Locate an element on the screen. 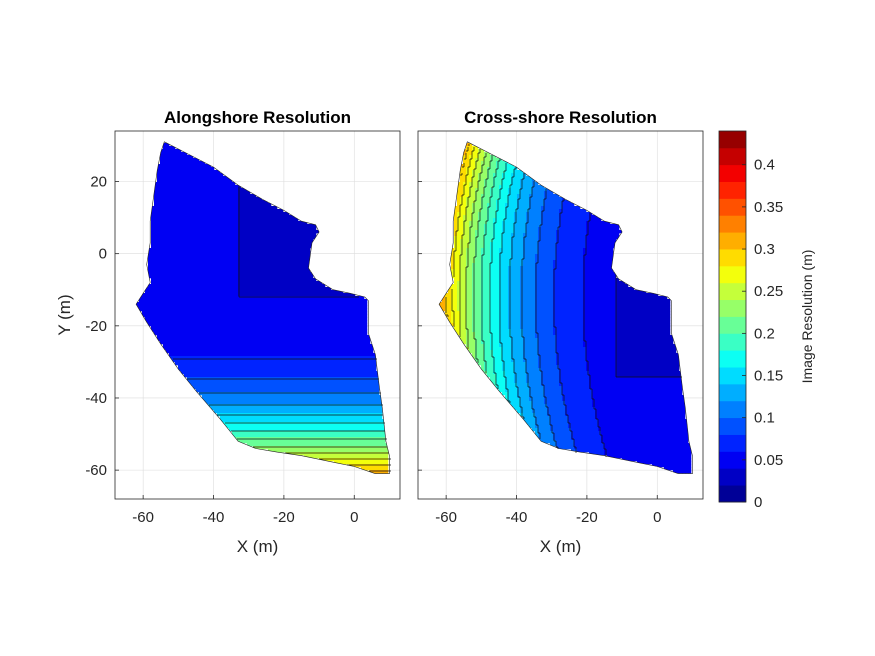  colorbar-tick-label: 0.35 is located at coordinates (768, 207).